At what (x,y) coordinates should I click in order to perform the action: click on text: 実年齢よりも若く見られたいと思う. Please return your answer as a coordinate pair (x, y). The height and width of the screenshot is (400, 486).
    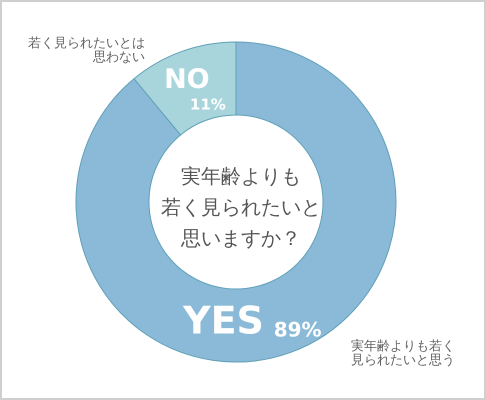
    Looking at the image, I should click on (403, 353).